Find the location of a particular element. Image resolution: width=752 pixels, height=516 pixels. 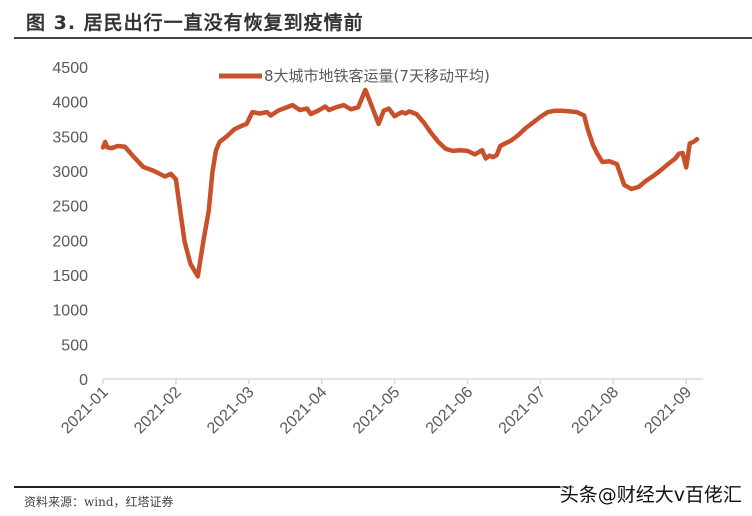

x-tick-label: 2021-04 is located at coordinates (304, 411).